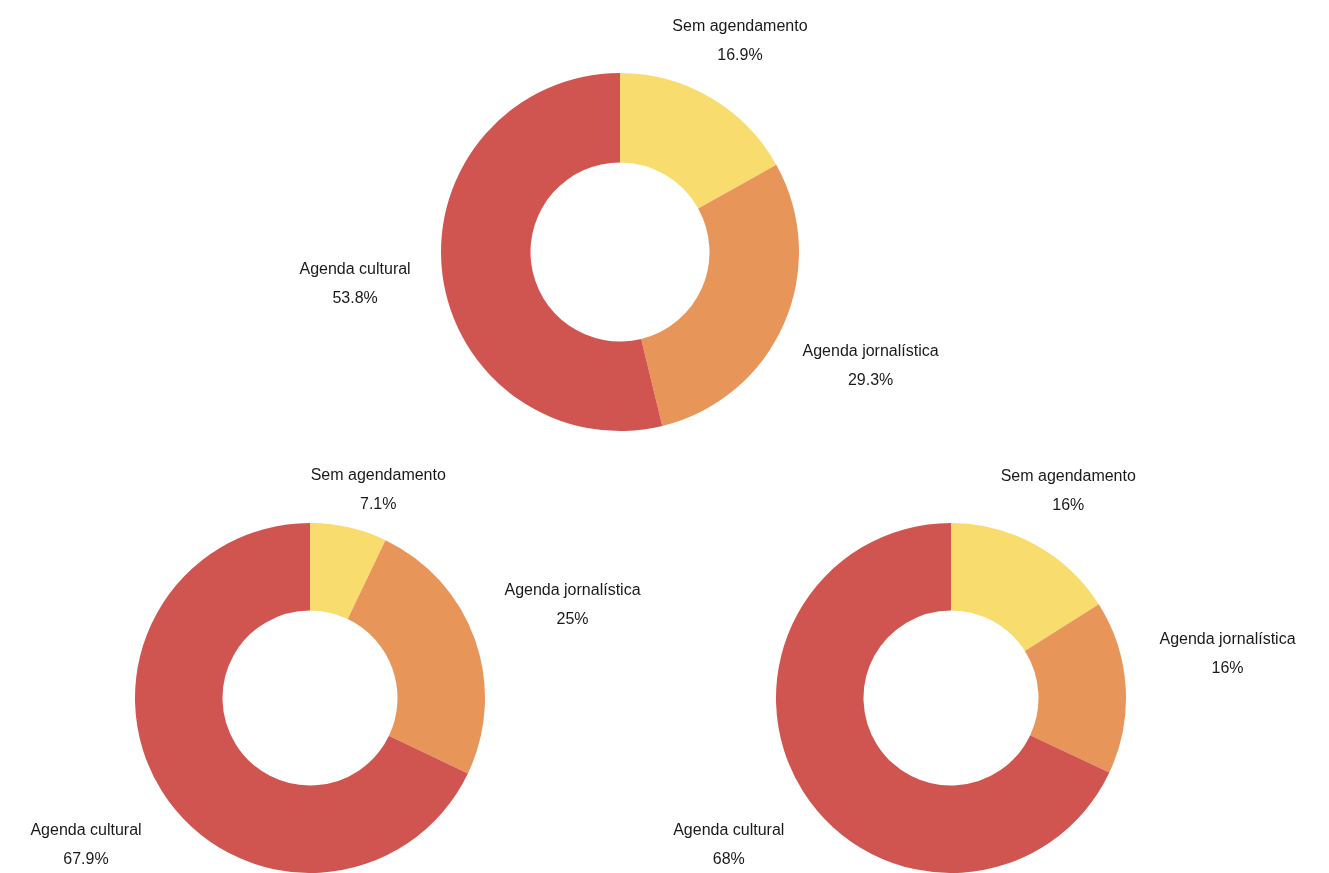  What do you see at coordinates (572, 619) in the screenshot?
I see `data-label: 25%` at bounding box center [572, 619].